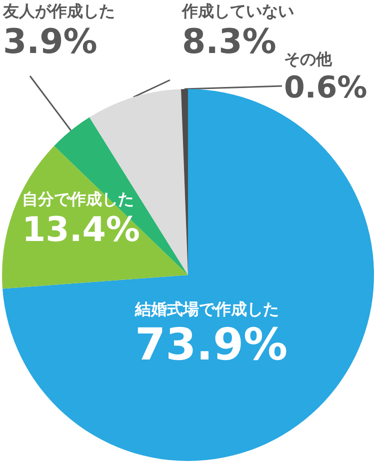  What do you see at coordinates (50, 42) in the screenshot?
I see `data-label: 3.9%` at bounding box center [50, 42].